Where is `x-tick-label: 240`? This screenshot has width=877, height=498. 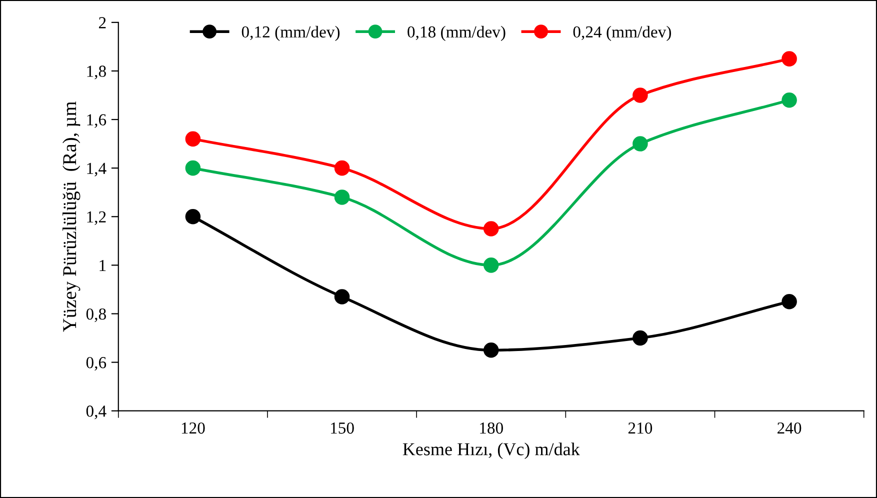 x-tick-label: 240 is located at coordinates (790, 428).